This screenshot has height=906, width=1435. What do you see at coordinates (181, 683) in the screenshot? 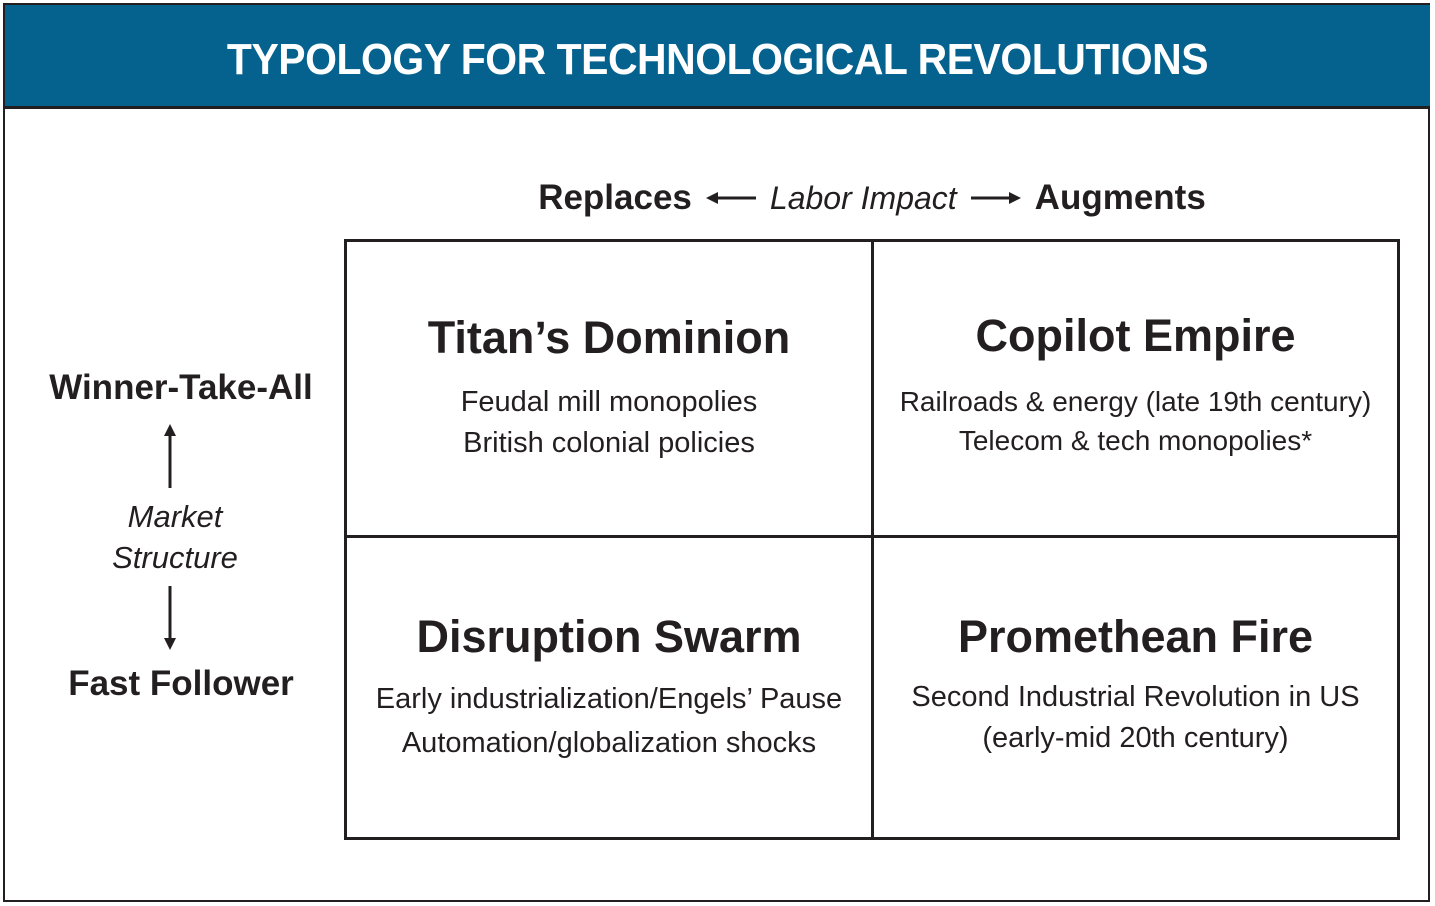
I see `axis-bottom-end-label: Fast Follower` at bounding box center [181, 683].